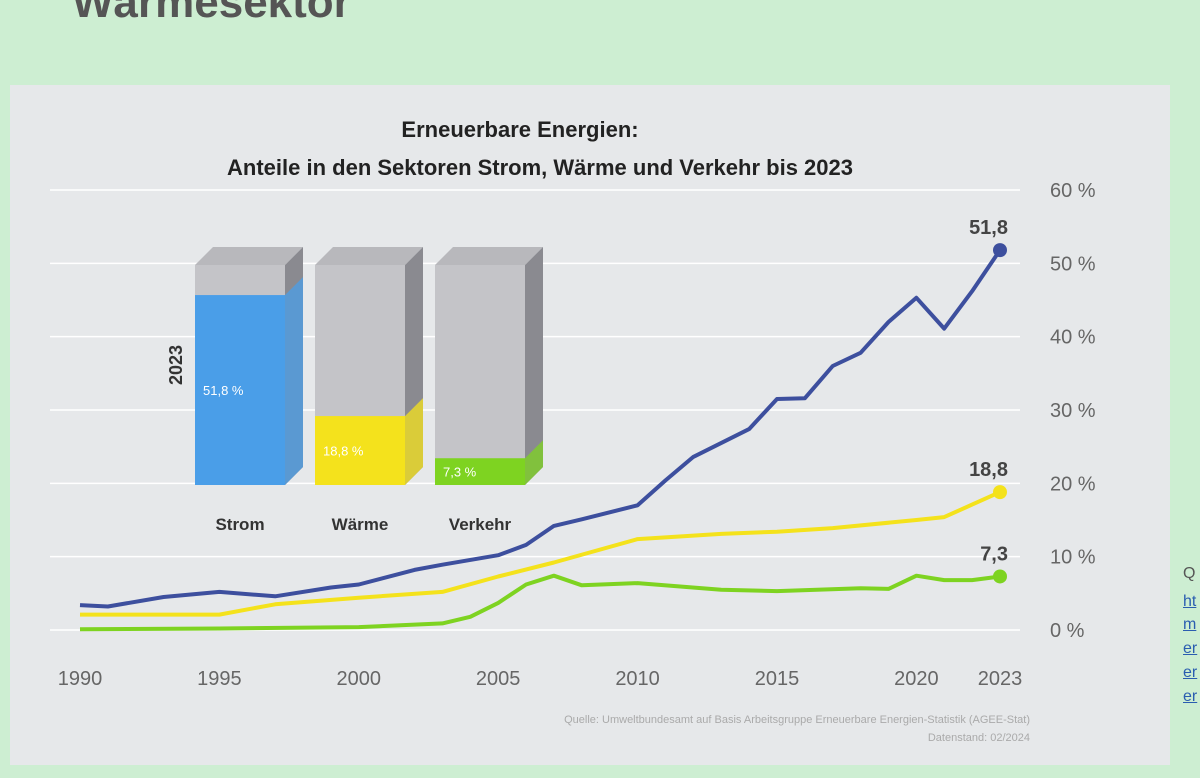 The height and width of the screenshot is (778, 1200). What do you see at coordinates (460, 472) in the screenshot?
I see `bar-value-label: 7,3 %` at bounding box center [460, 472].